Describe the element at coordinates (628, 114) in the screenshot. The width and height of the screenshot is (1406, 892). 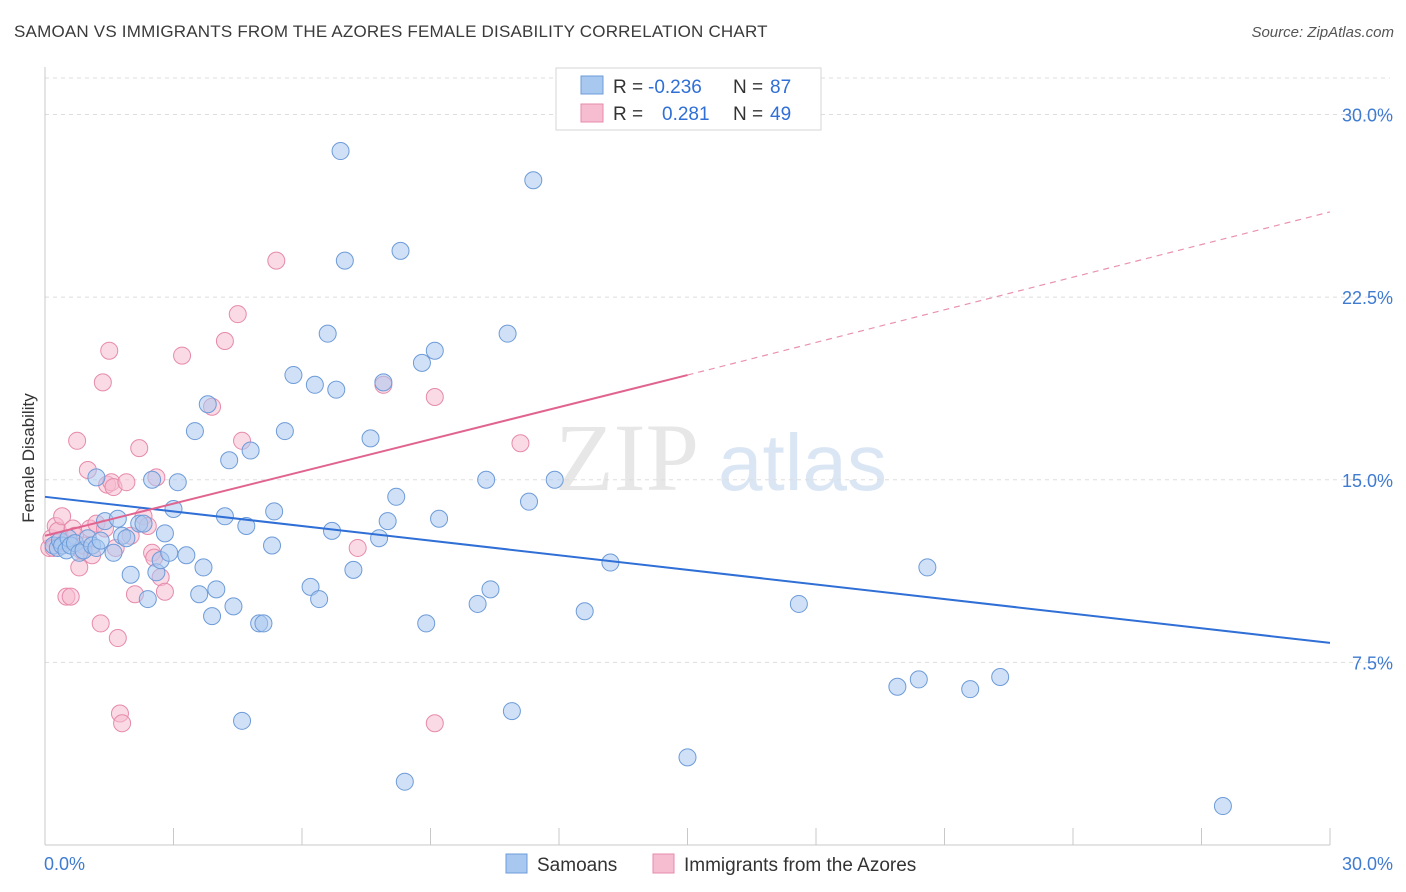
I see `legend-r-label-2: R =` at that location.